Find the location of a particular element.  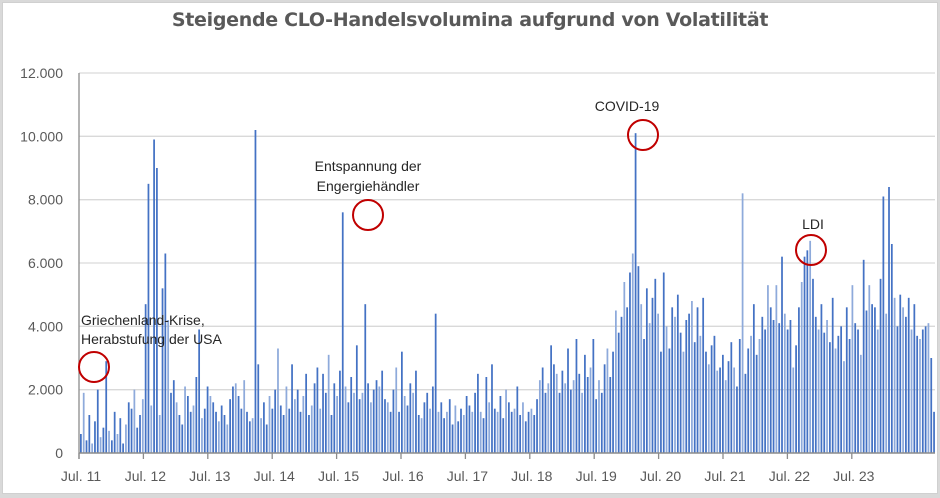

x-tick-label: Jul. 18 is located at coordinates (531, 476).